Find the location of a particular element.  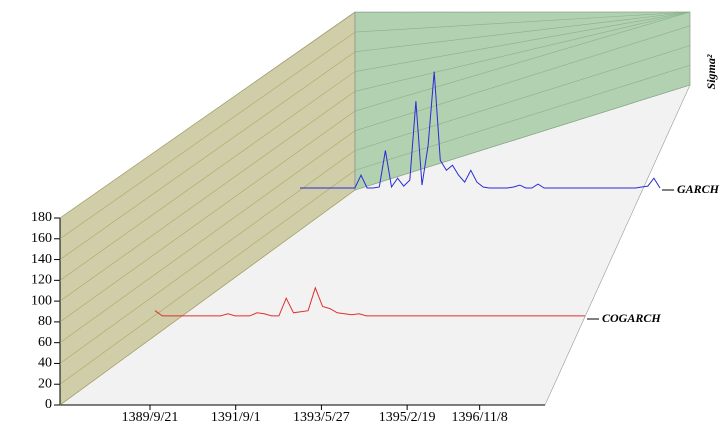

legend-label: GARCH is located at coordinates (698, 189).